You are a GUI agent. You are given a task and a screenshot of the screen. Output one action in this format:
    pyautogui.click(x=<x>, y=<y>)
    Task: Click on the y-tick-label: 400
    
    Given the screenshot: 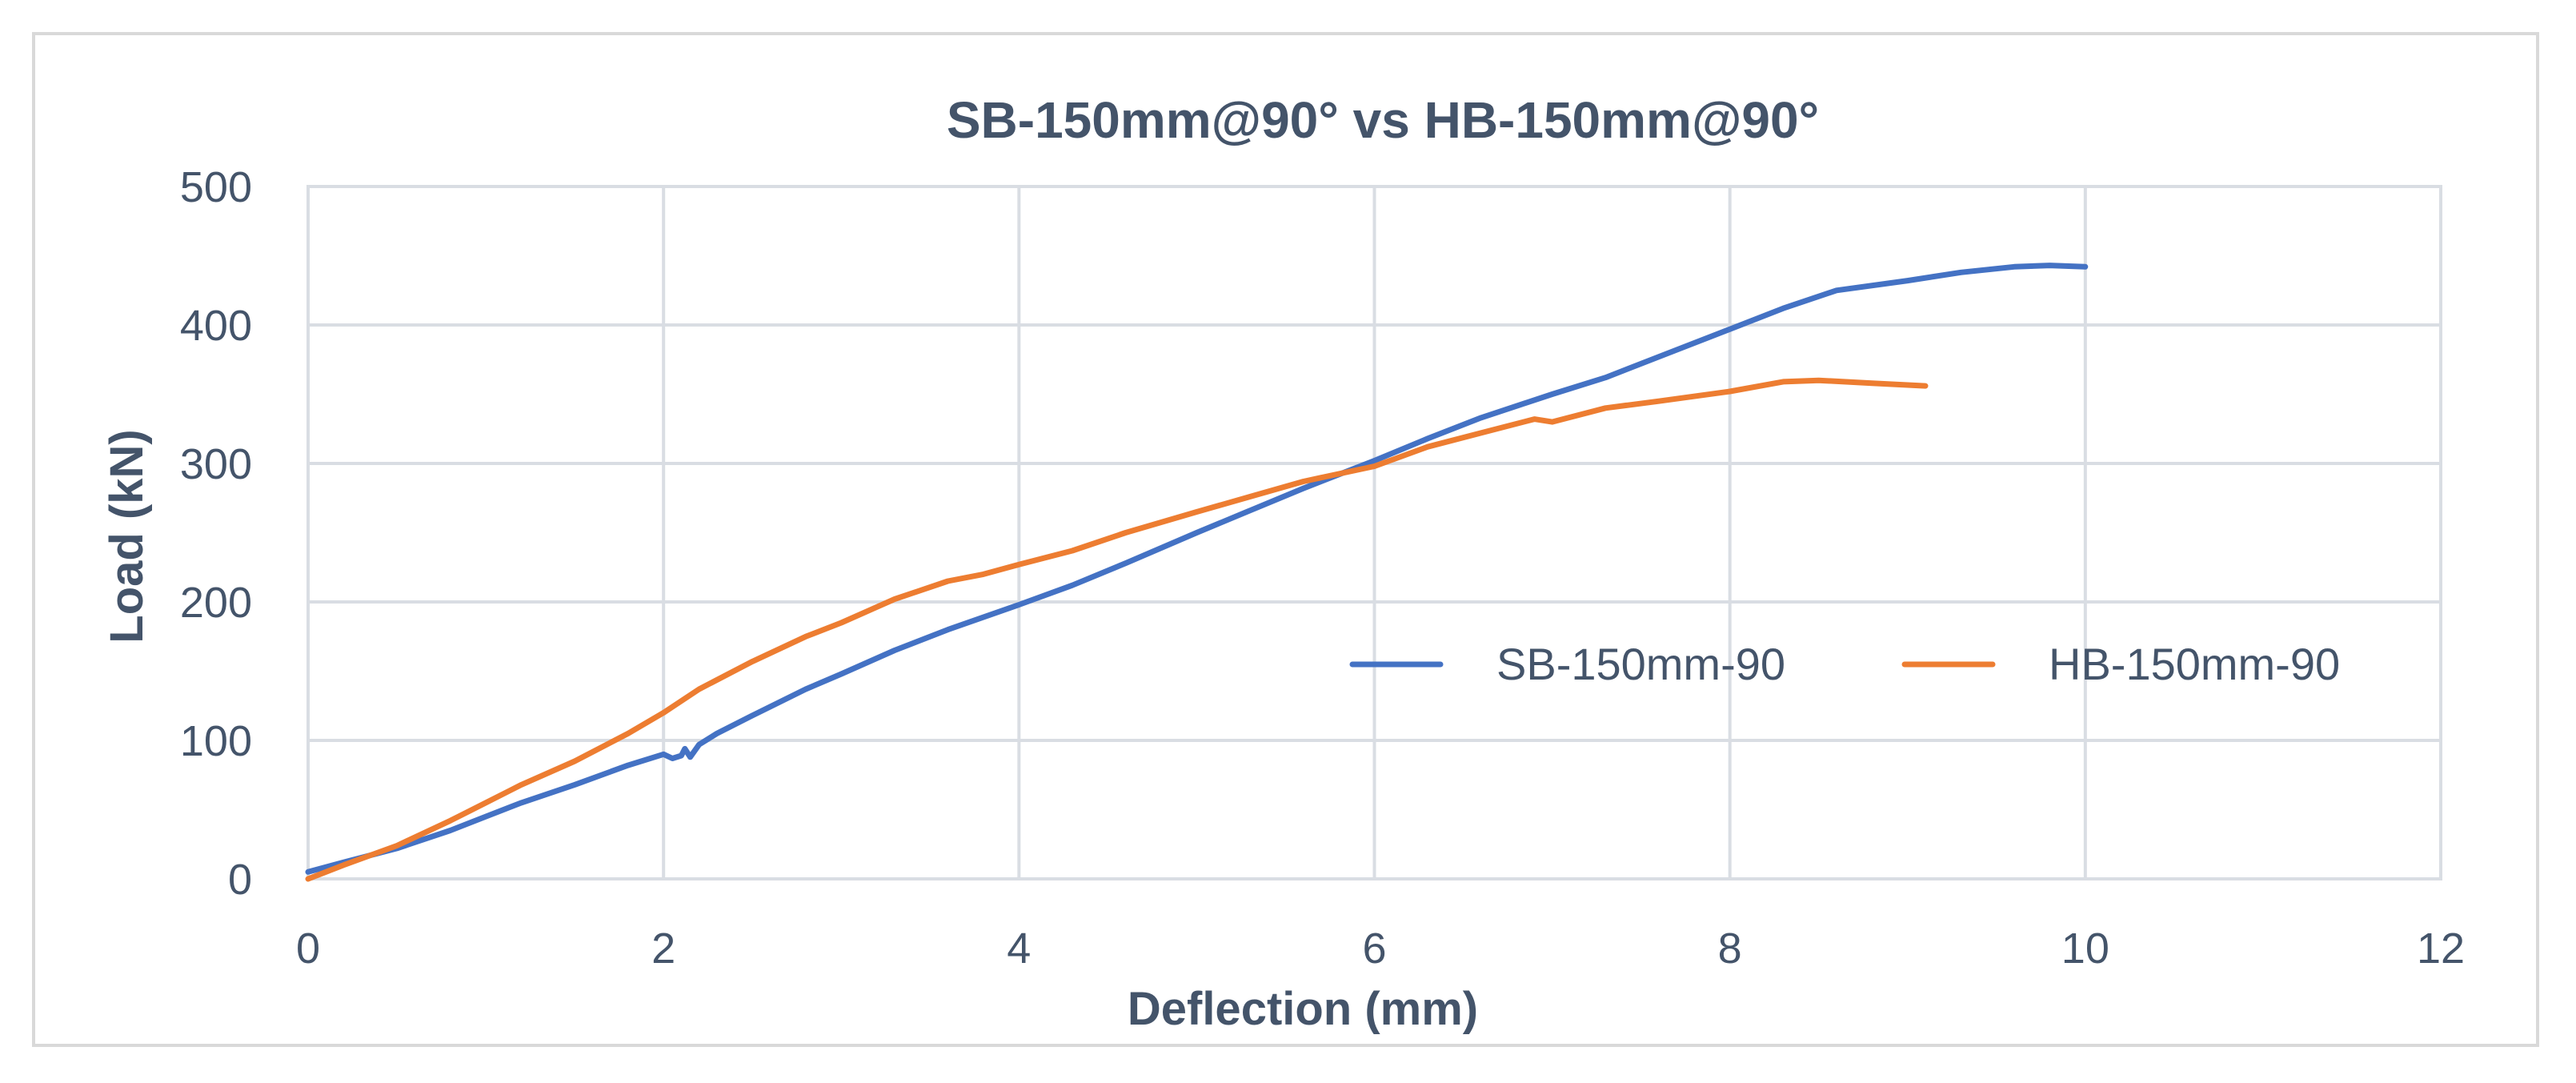 What is the action you would take?
    pyautogui.click(x=216, y=326)
    